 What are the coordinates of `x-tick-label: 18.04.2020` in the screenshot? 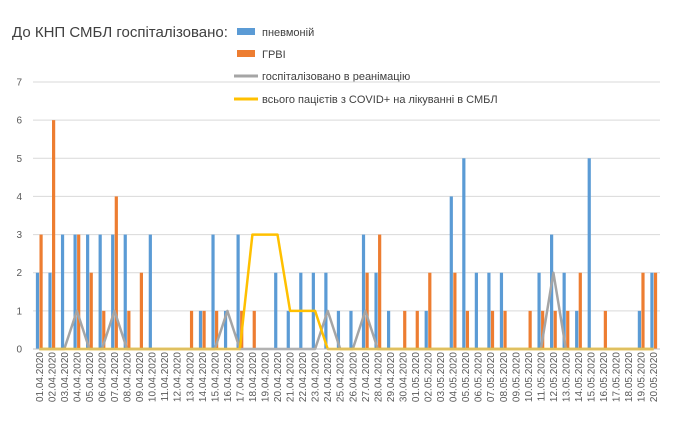 It's located at (253, 377).